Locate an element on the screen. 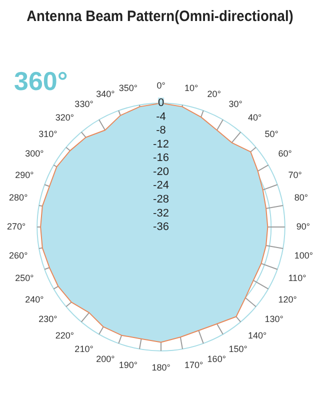 The width and height of the screenshot is (320, 400). spoke-label: 90° is located at coordinates (303, 226).